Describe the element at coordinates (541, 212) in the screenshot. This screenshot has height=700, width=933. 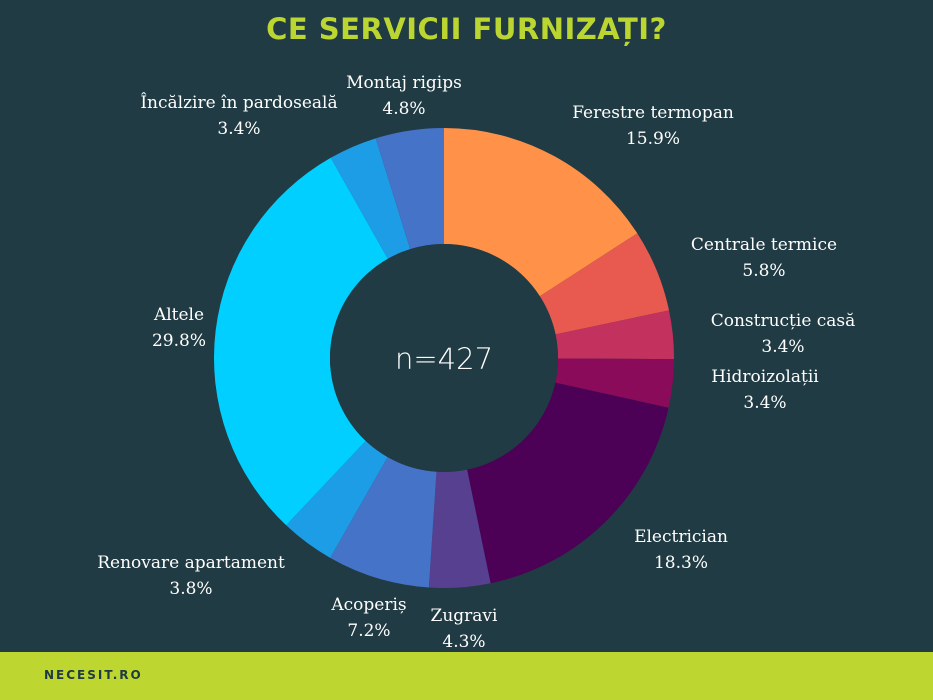
I see `slice-ferestre-termopan` at that location.